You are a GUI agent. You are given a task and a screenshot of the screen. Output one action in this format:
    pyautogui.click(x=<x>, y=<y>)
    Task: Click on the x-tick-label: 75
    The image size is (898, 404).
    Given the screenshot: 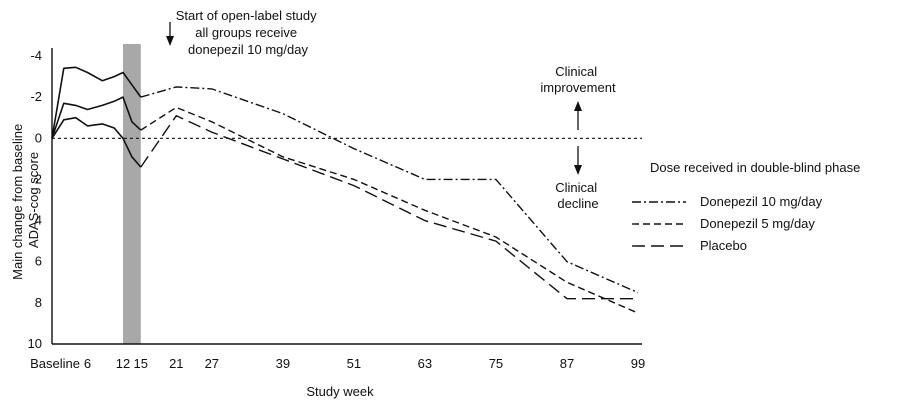 What is the action you would take?
    pyautogui.click(x=496, y=363)
    